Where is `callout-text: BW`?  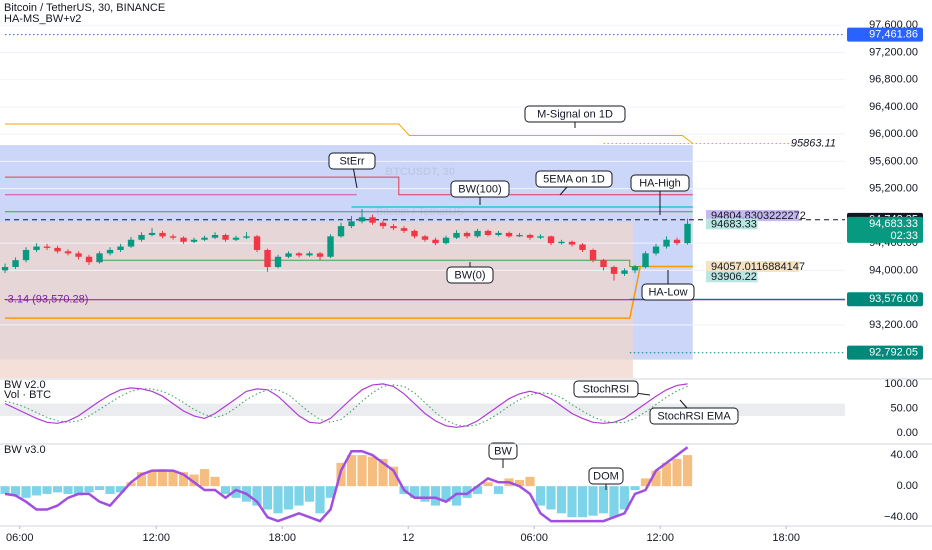
callout-text: BW is located at coordinates (503, 451).